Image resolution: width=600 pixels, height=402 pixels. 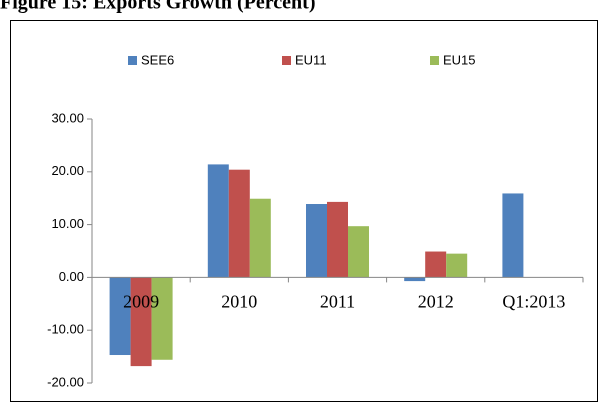 What do you see at coordinates (157, 59) in the screenshot?
I see `legend-label: SEE6` at bounding box center [157, 59].